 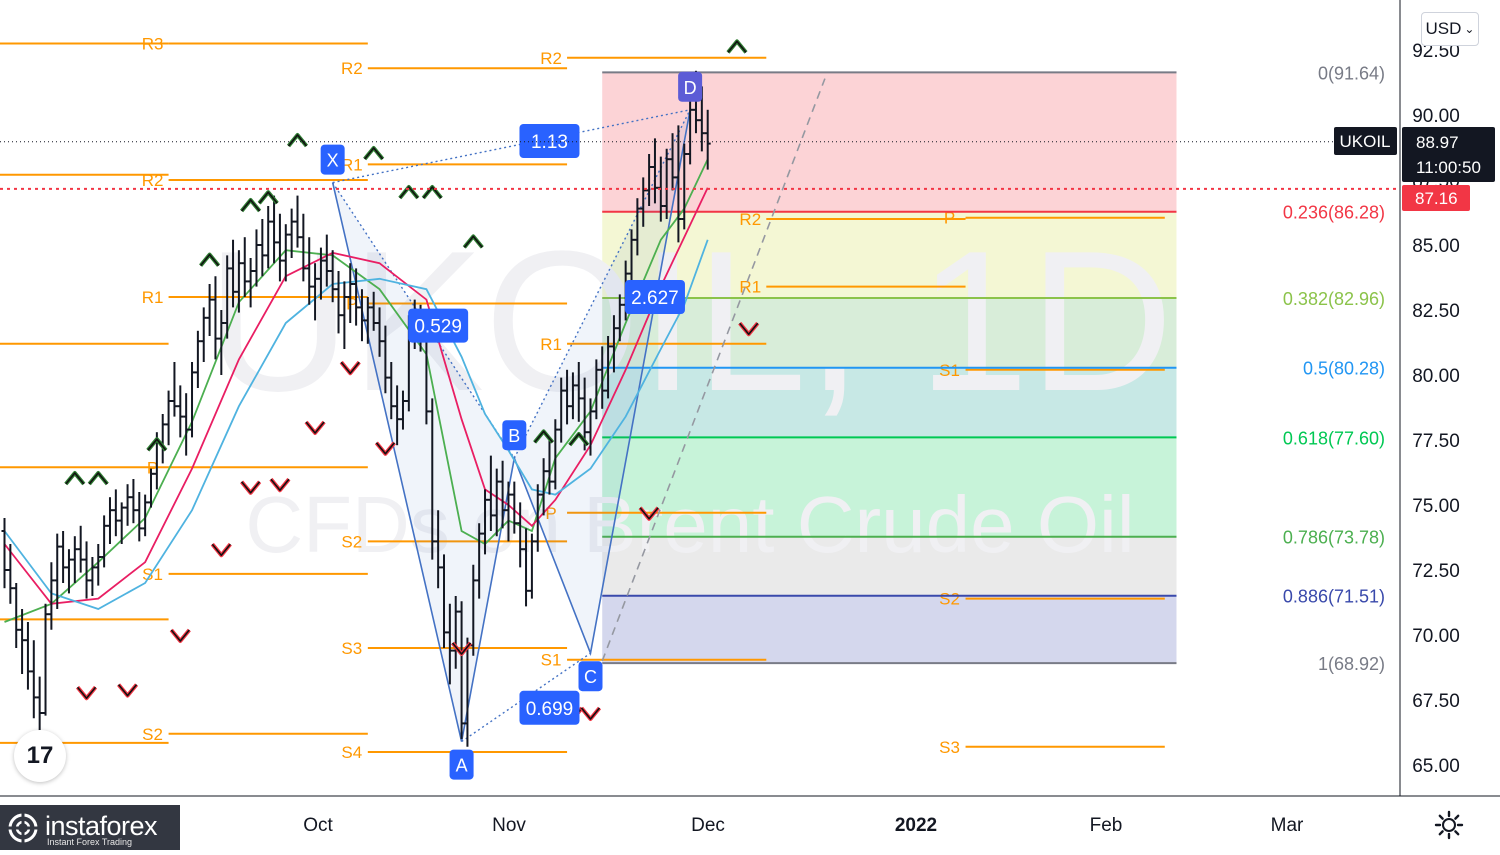 I want to click on pivot-level-label: P, so click(x=152, y=467).